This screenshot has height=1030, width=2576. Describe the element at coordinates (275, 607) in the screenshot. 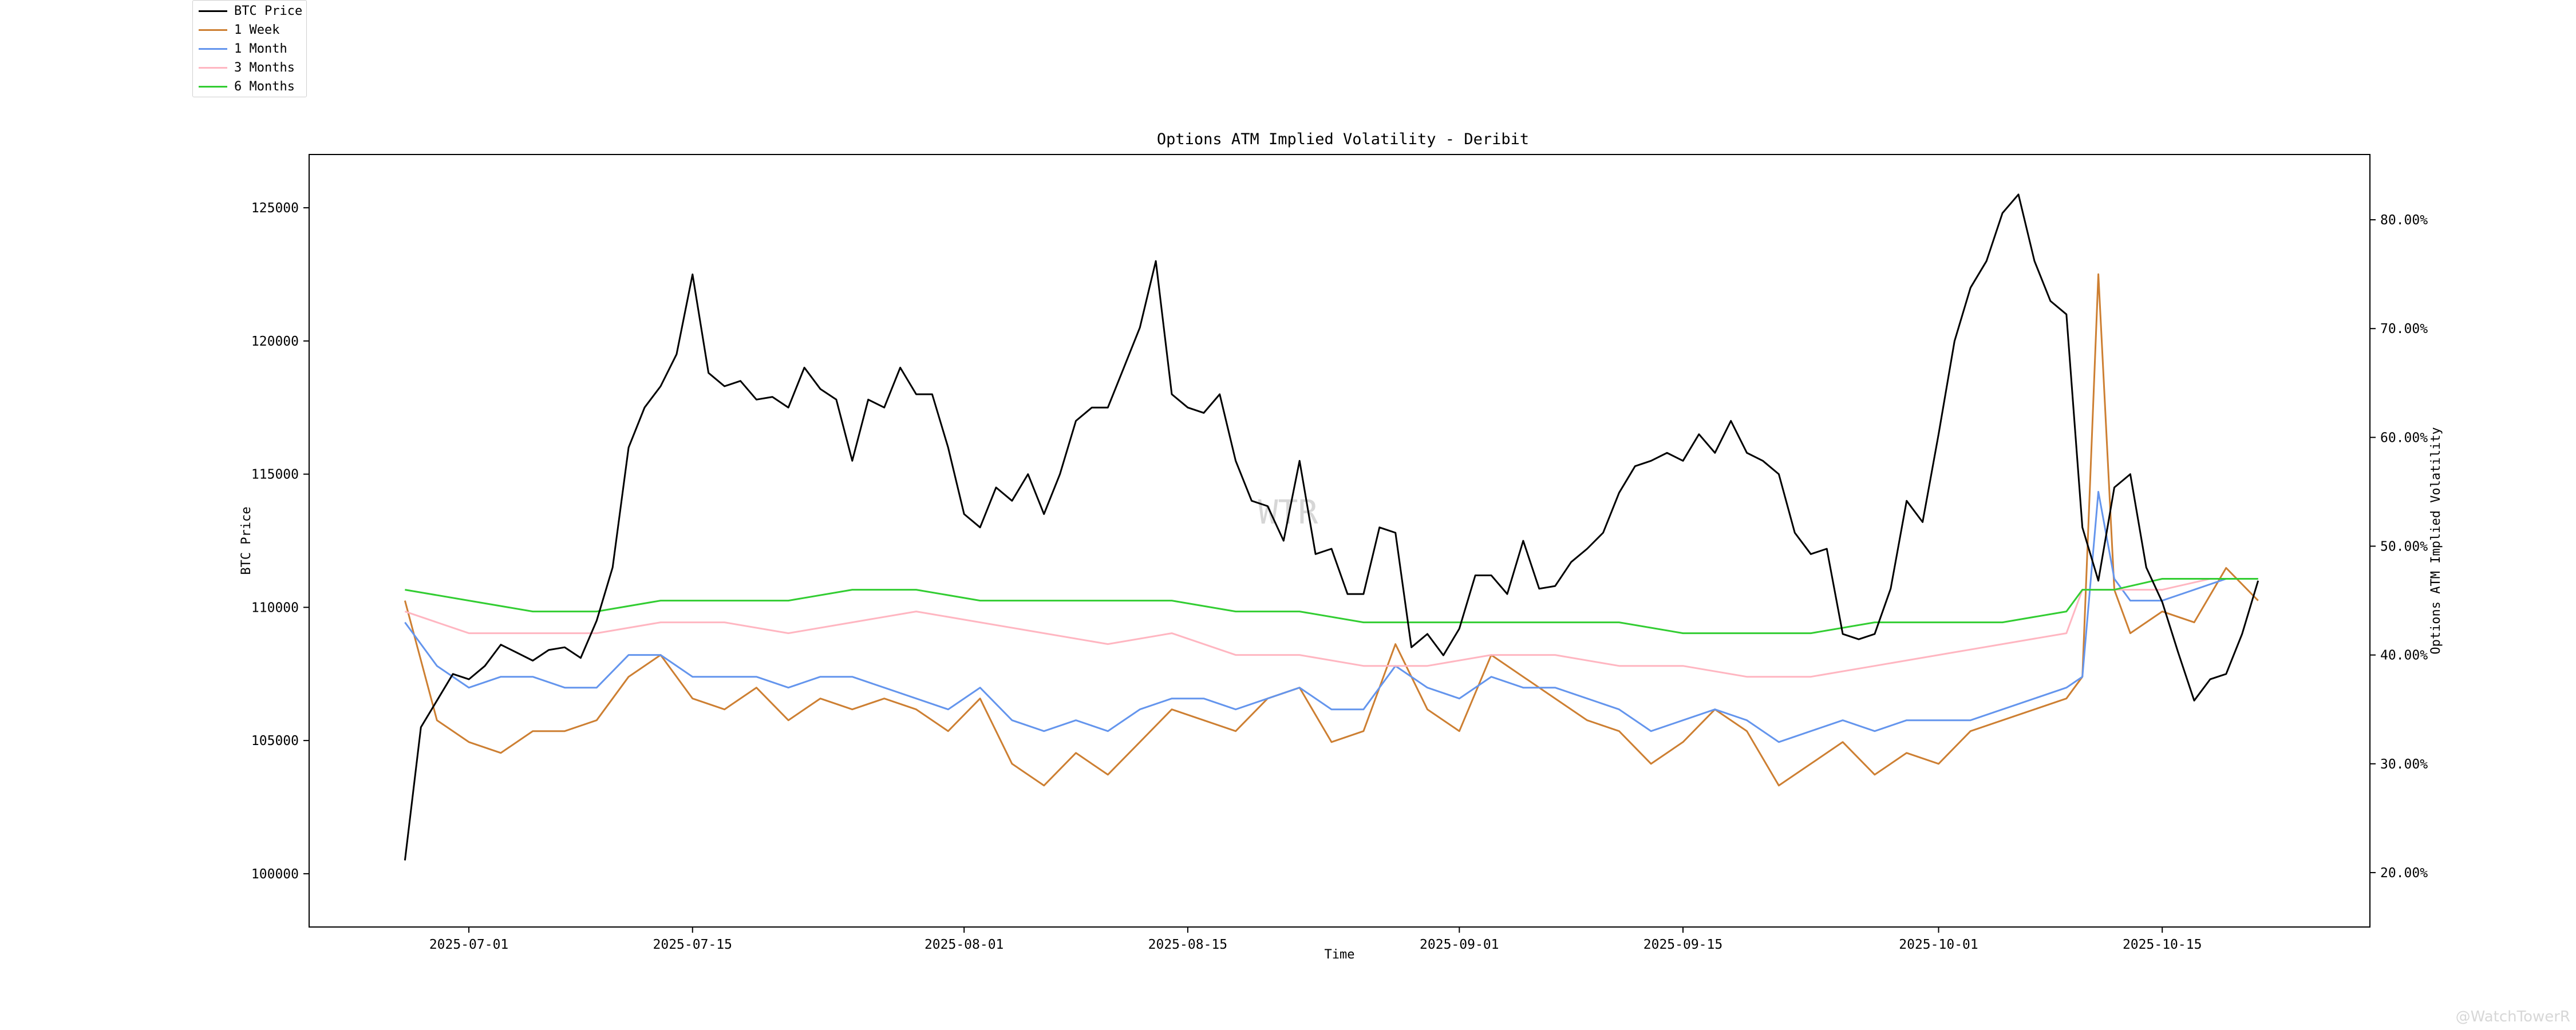

I see `y-tick-label: 110000` at that location.